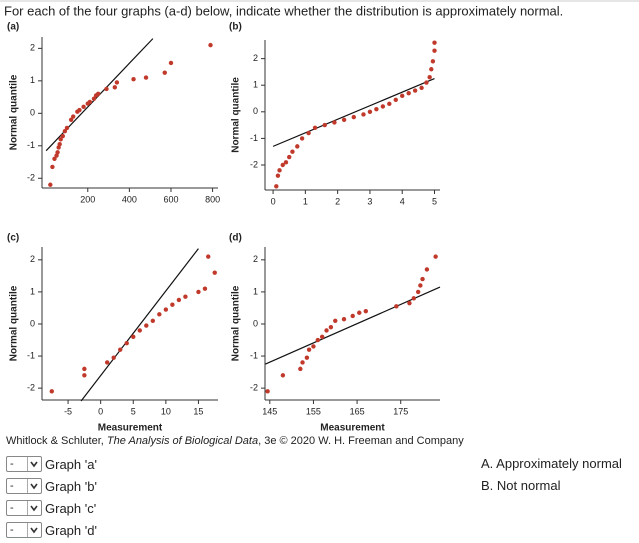  What do you see at coordinates (361, 441) in the screenshot?
I see `credit-rest: , 3e © 2020 W. H. Freeman and Company` at bounding box center [361, 441].